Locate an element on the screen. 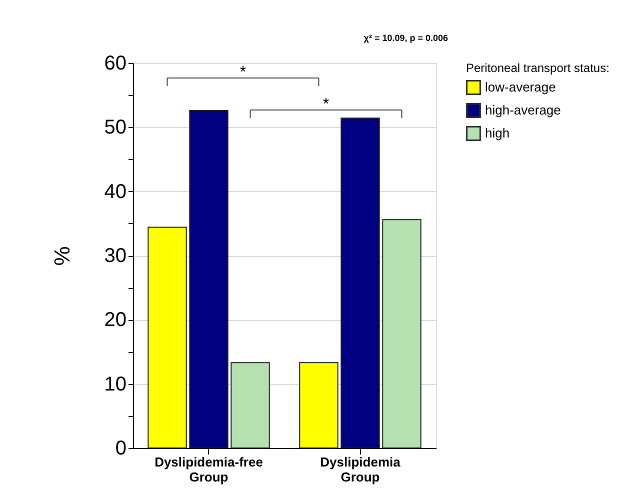 The height and width of the screenshot is (504, 617). legend-title: Peritoneal transport status: is located at coordinates (538, 68).